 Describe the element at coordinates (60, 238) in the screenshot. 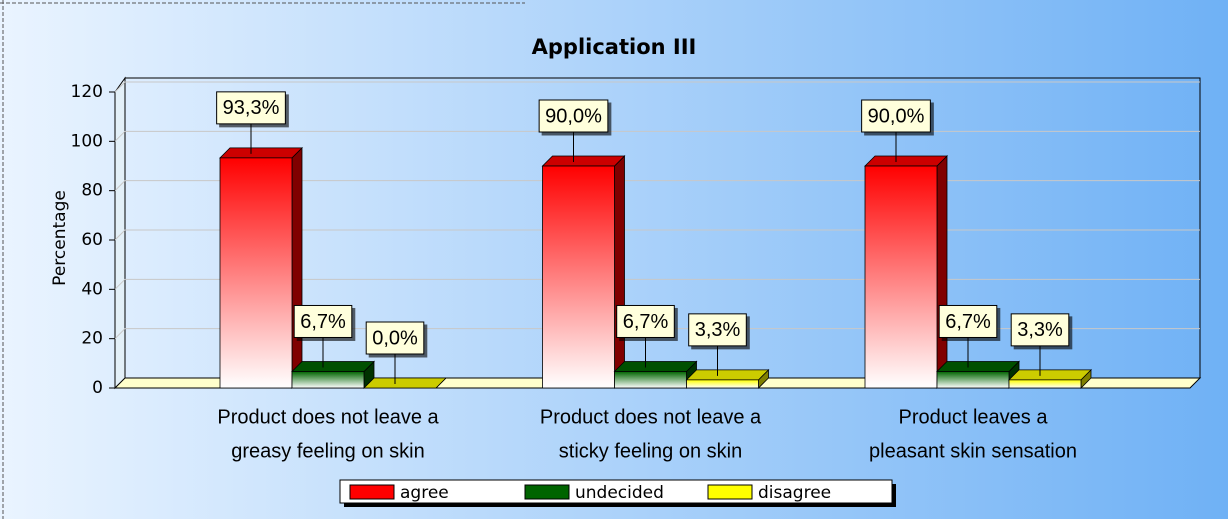

I see `y-axis-label: Percentage` at that location.